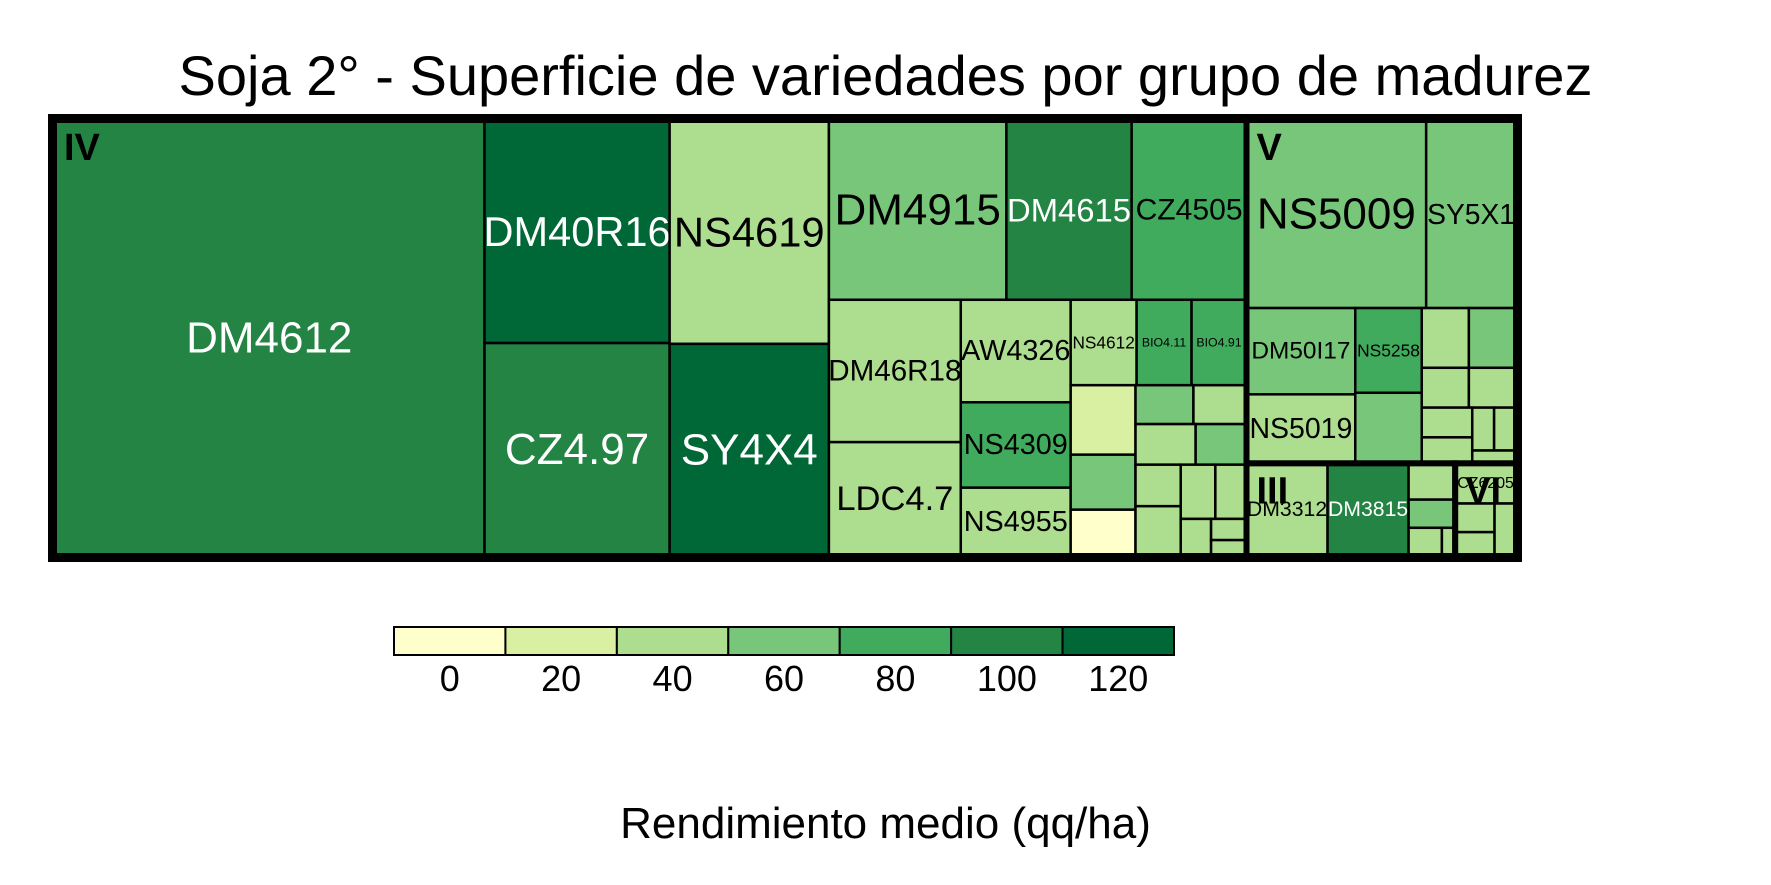  Describe the element at coordinates (1118, 678) in the screenshot. I see `legend-tick-label: 120` at that location.